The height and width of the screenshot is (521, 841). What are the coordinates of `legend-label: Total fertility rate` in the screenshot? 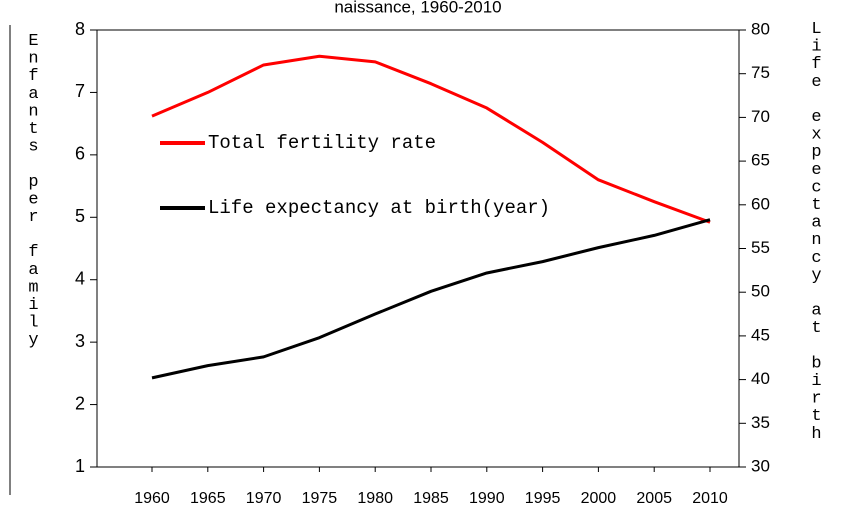 It's located at (322, 143).